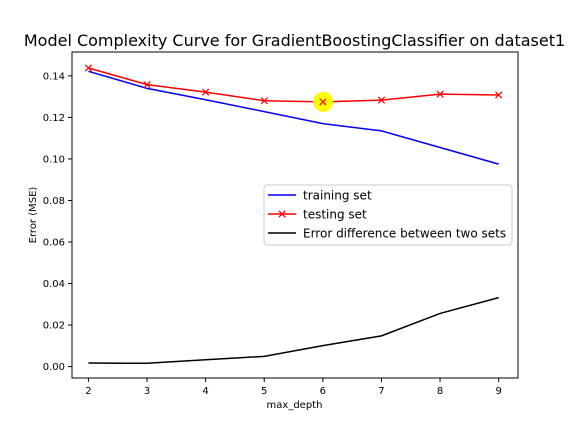  I want to click on legend-label-3: Error difference between two sets, so click(404, 234).